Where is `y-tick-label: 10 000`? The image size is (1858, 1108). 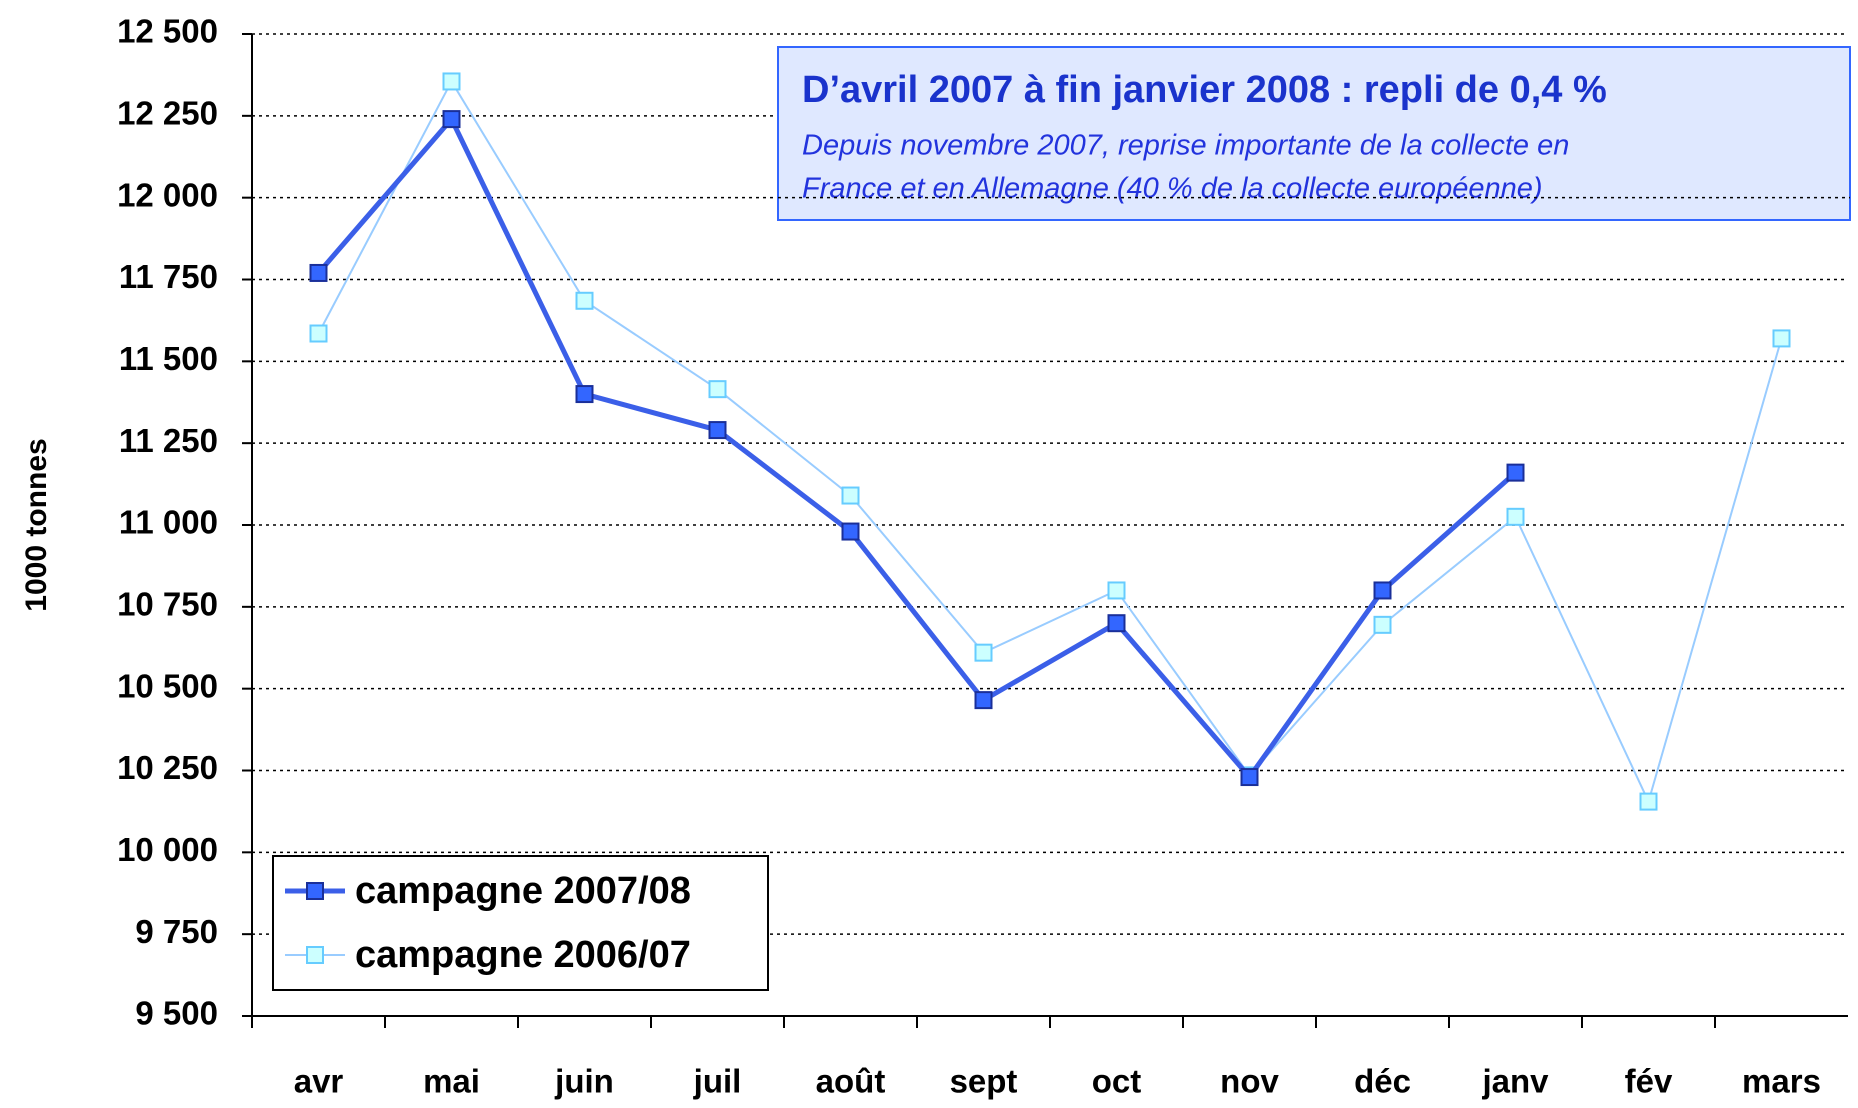 y-tick-label: 10 000 is located at coordinates (167, 849).